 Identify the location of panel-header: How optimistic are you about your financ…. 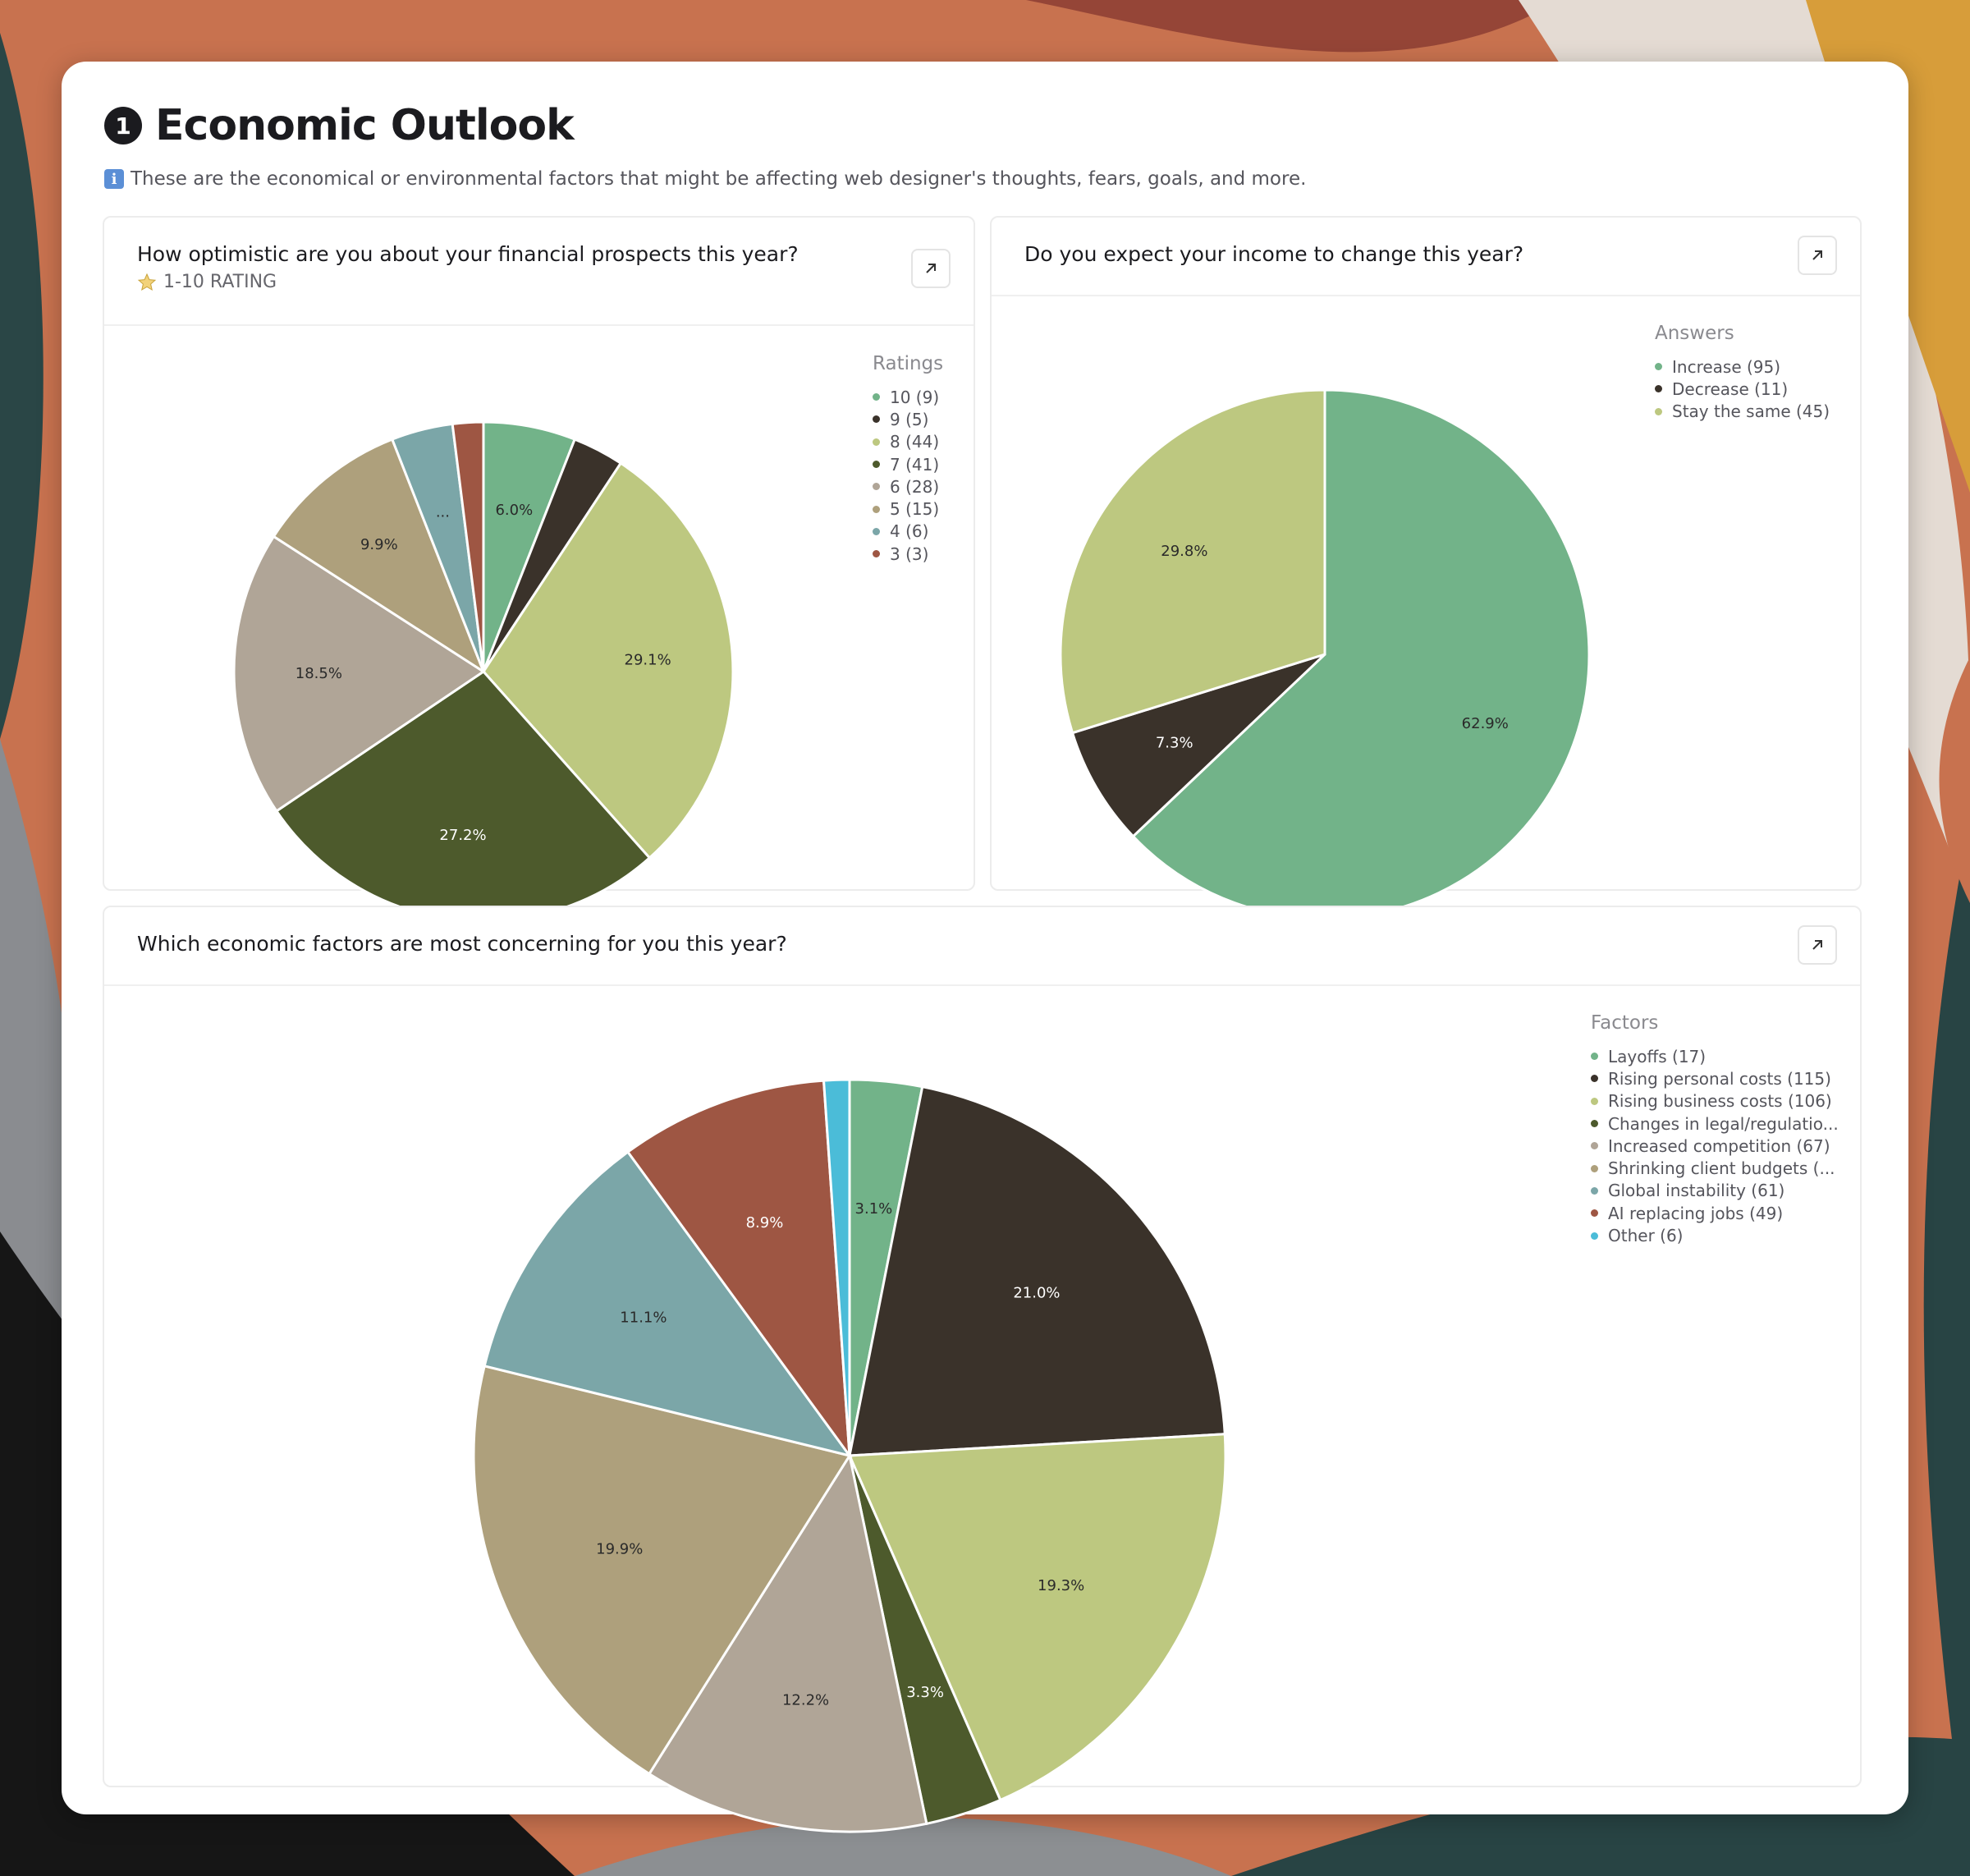
(539, 272).